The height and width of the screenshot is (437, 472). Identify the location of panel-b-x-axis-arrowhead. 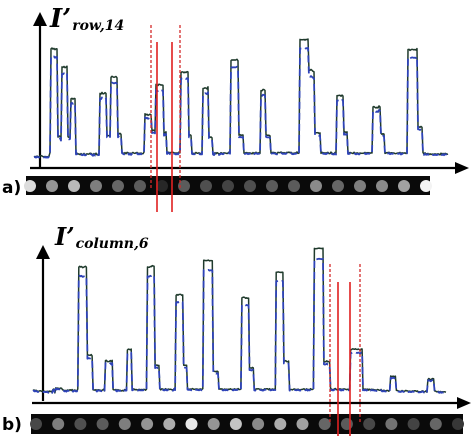
(464, 403).